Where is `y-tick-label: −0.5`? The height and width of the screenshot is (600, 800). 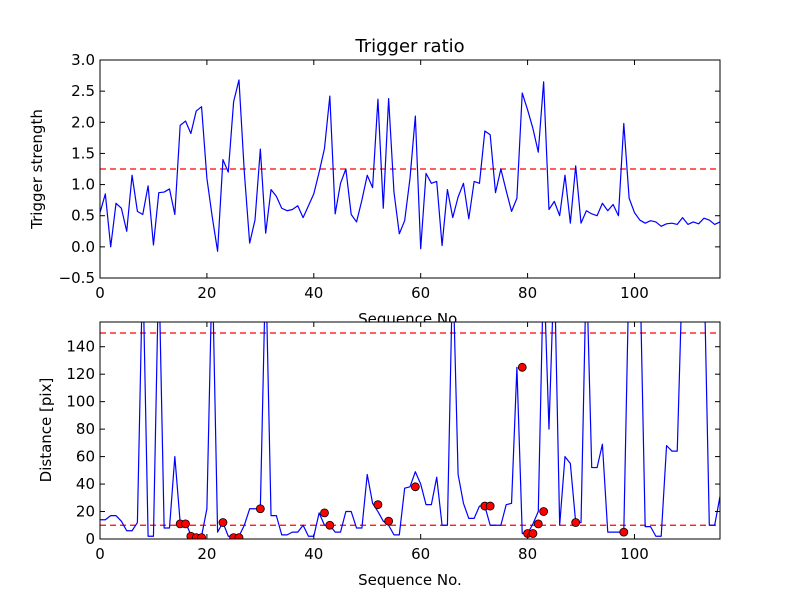 y-tick-label: −0.5 is located at coordinates (77, 278).